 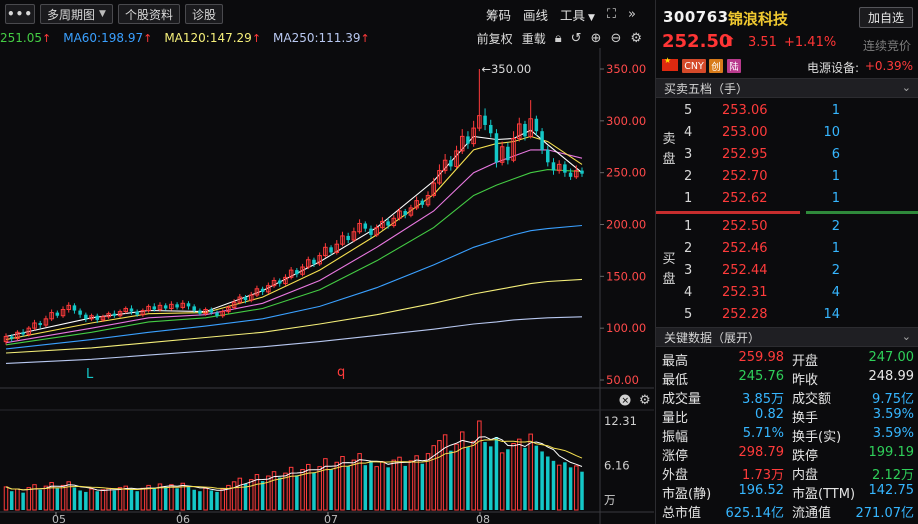 What do you see at coordinates (76, 14) in the screenshot?
I see `multi-period-dropdown: 多周期图 ▼` at bounding box center [76, 14].